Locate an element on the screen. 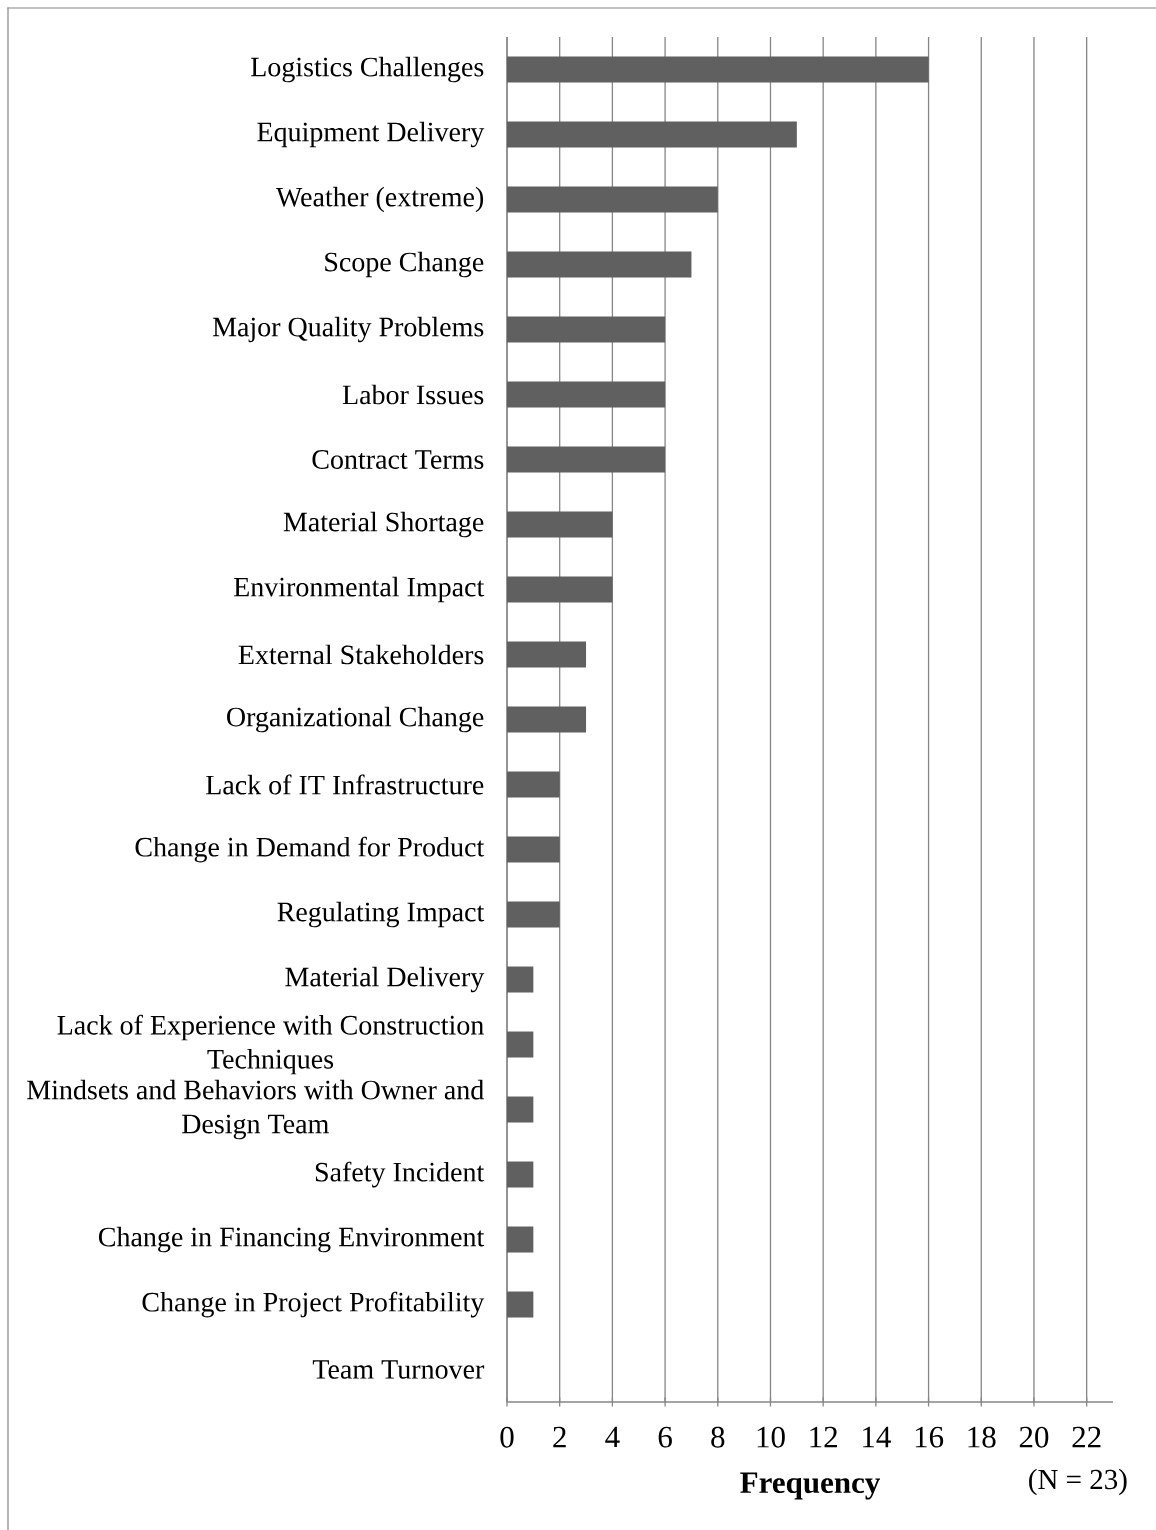 Image resolution: width=1156 pixels, height=1530 pixels. y-tick-label: Change in Demand for Product is located at coordinates (310, 849).